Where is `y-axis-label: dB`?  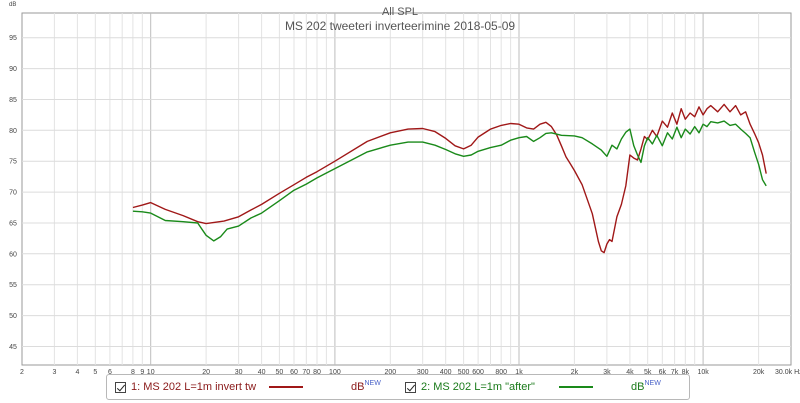
y-axis-label: dB is located at coordinates (12, 5).